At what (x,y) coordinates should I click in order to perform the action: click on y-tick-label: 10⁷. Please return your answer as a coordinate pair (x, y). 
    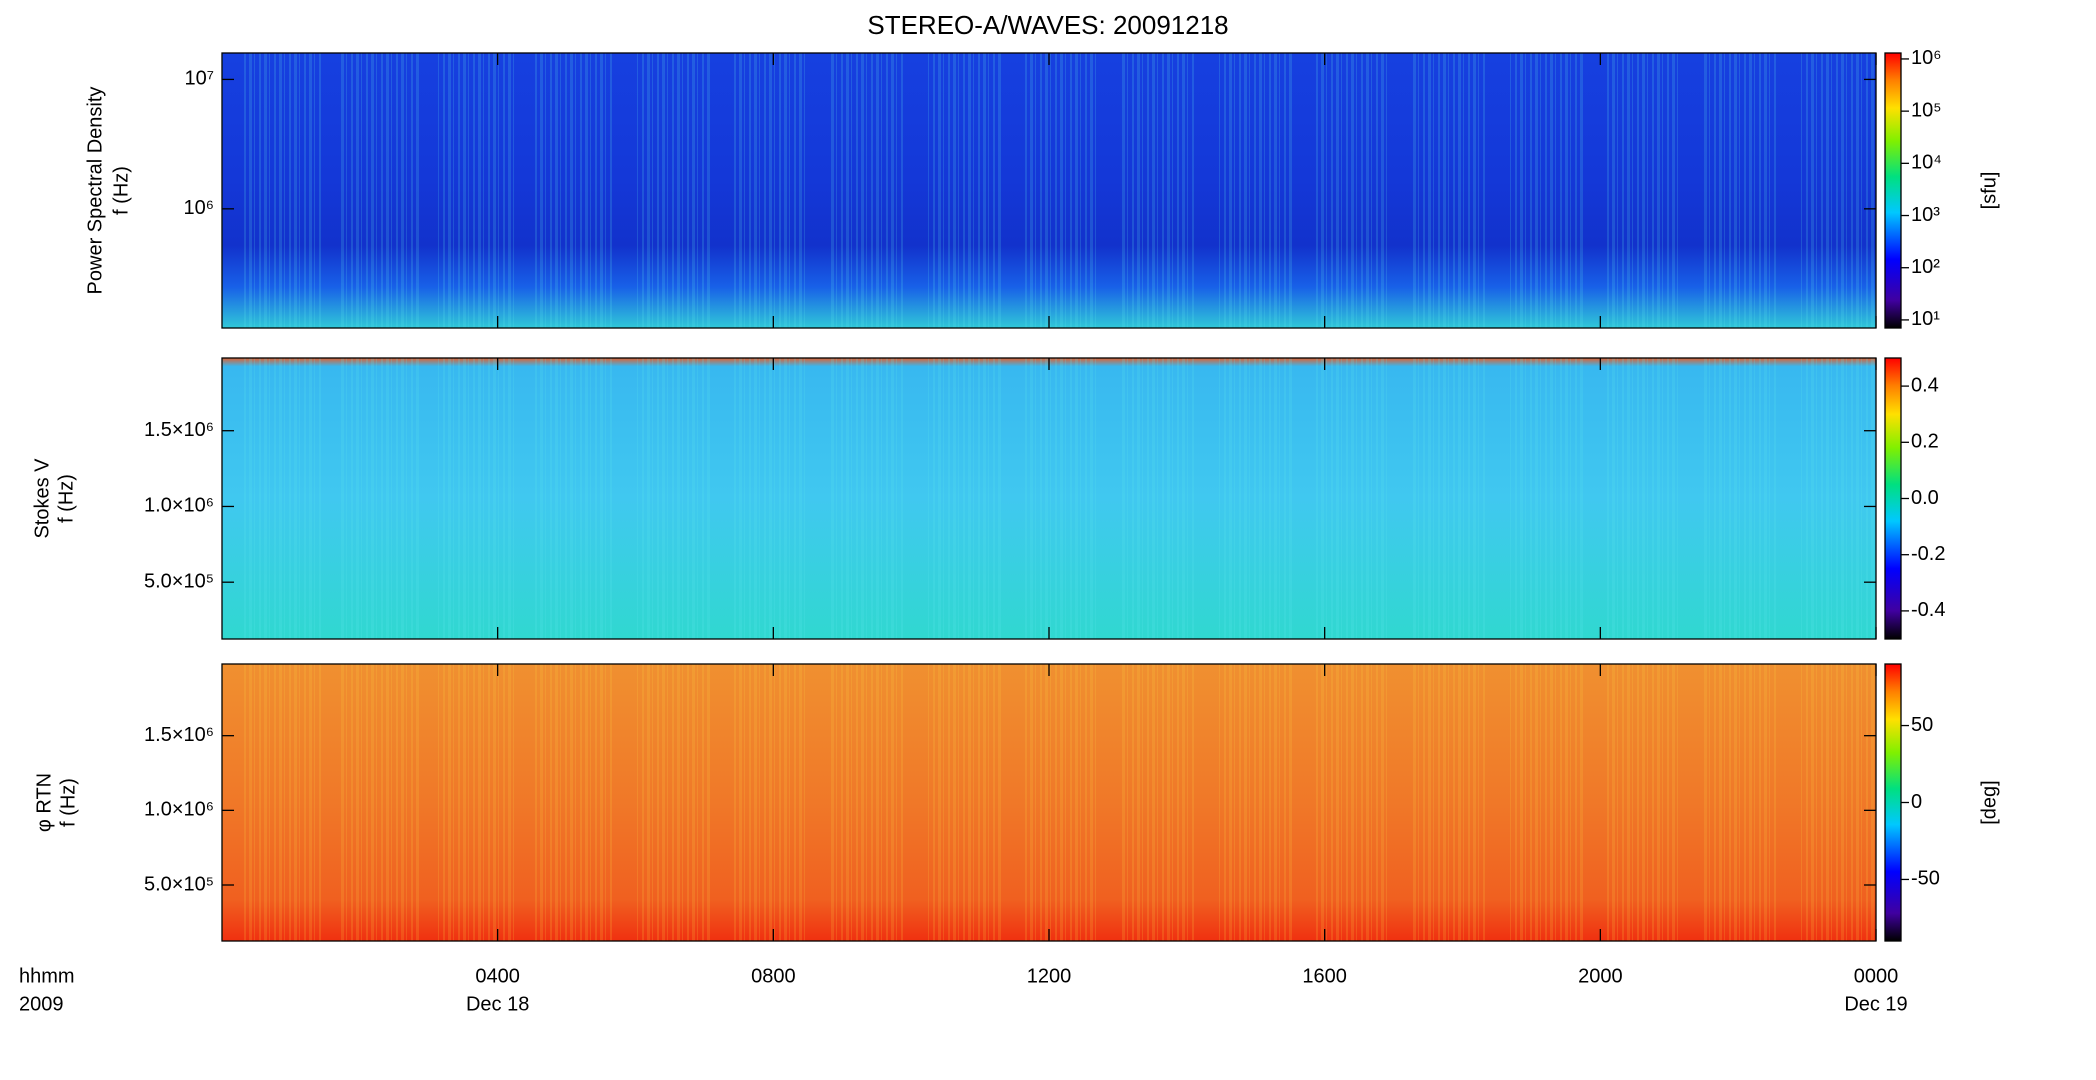
    Looking at the image, I should click on (199, 79).